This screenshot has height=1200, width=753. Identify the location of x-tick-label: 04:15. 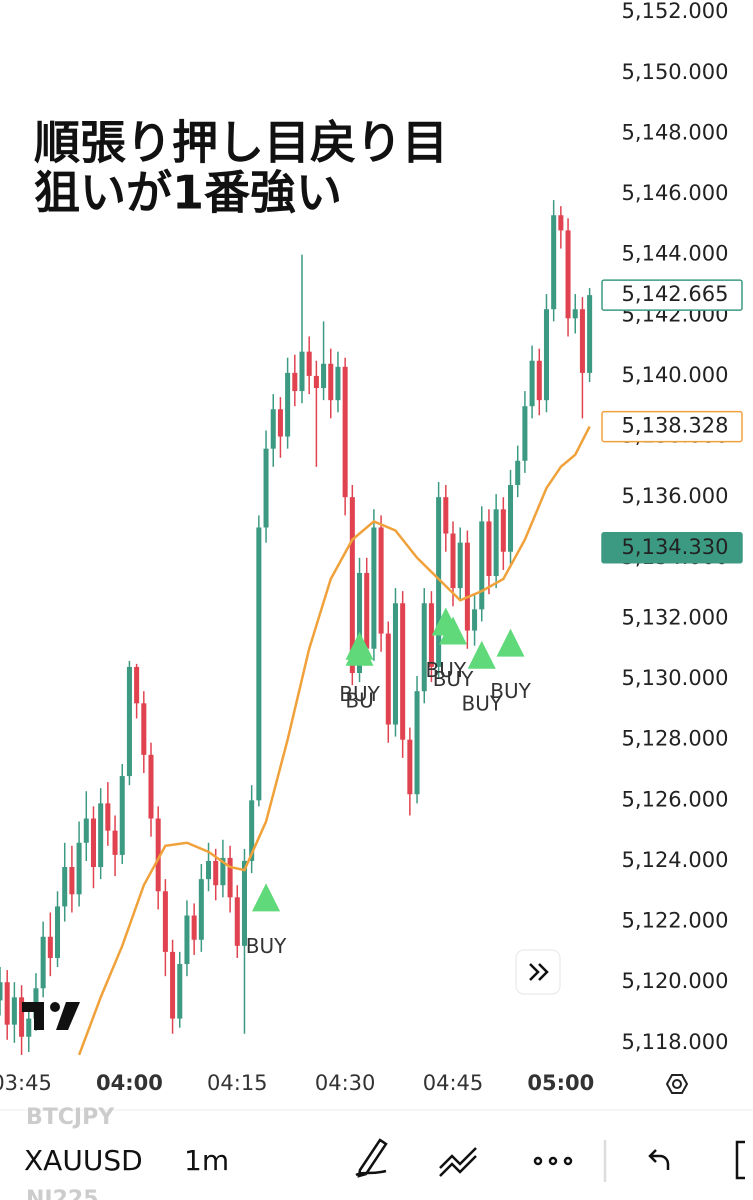
(237, 1083).